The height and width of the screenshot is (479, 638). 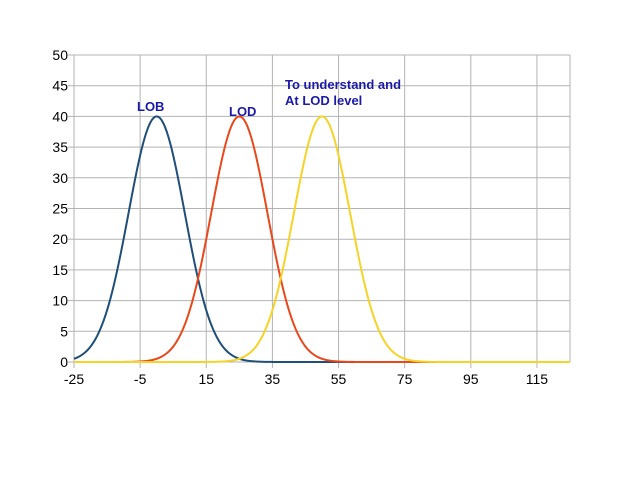 I want to click on x-tick-label: 15, so click(x=206, y=379).